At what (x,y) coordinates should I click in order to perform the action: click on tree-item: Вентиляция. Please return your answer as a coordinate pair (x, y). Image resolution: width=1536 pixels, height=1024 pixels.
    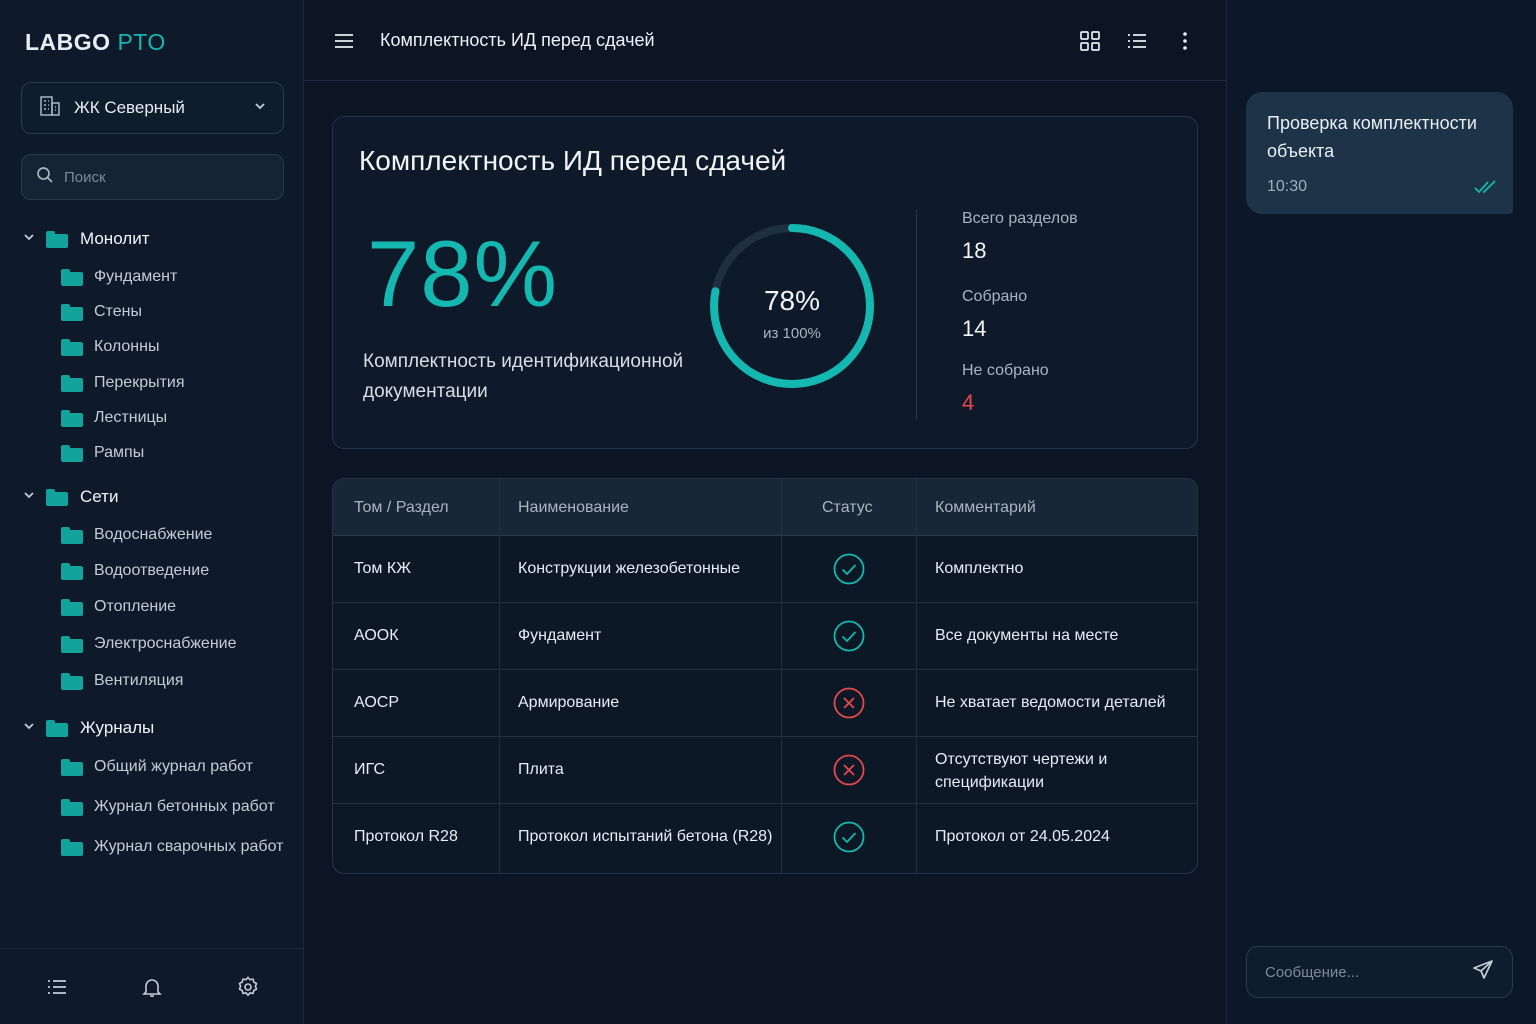
    Looking at the image, I should click on (122, 681).